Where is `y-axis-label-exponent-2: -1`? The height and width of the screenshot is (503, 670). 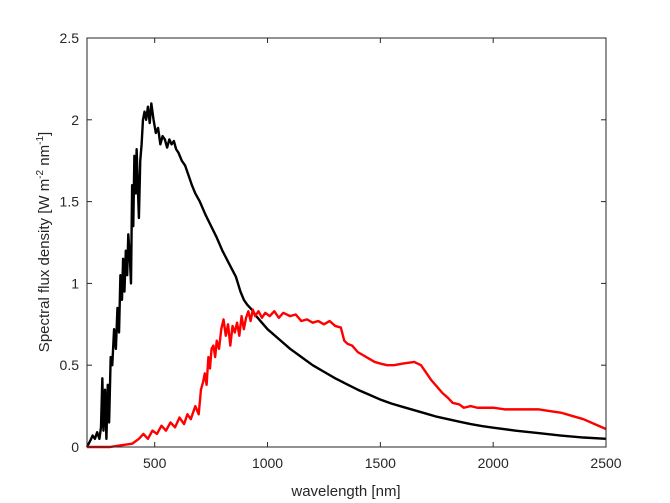
y-axis-label-exponent-2: -1 is located at coordinates (40, 140).